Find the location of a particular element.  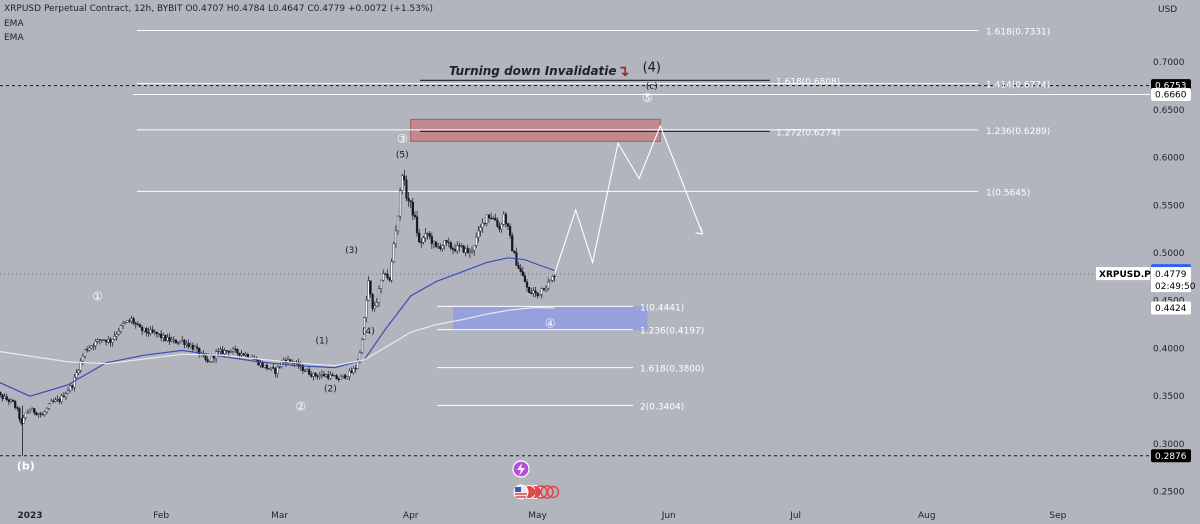

wave-label: (4) is located at coordinates (652, 68).